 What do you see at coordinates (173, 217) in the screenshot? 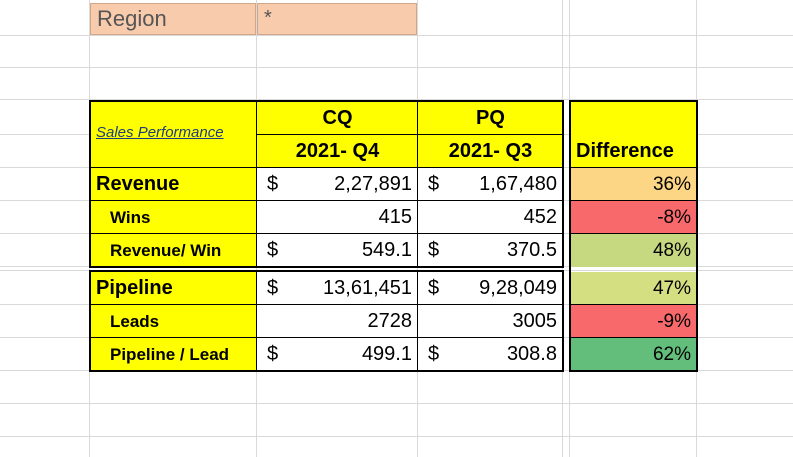
I see `row-label-wins: Wins` at bounding box center [173, 217].